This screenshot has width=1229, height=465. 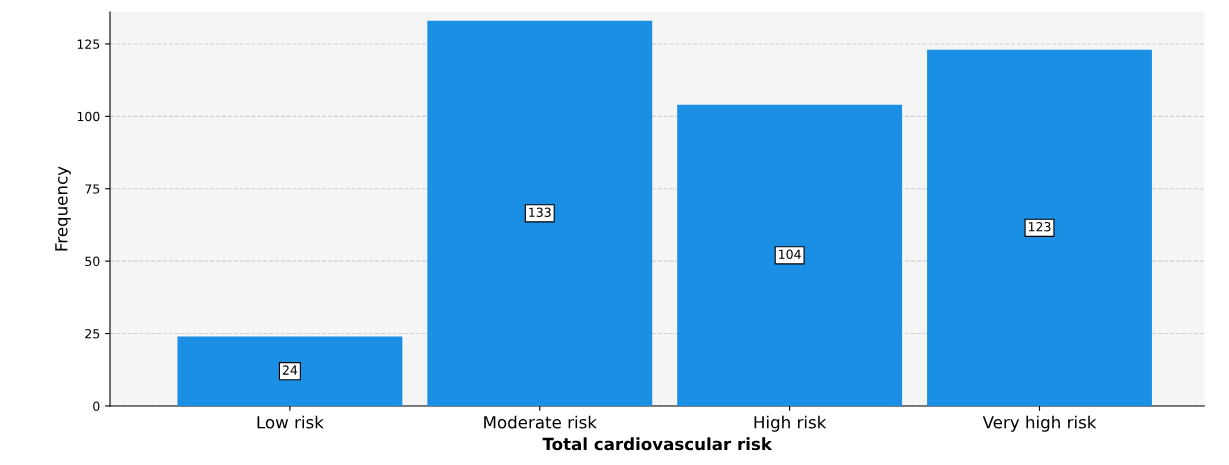 I want to click on y-tick-label: 100, so click(x=88, y=116).